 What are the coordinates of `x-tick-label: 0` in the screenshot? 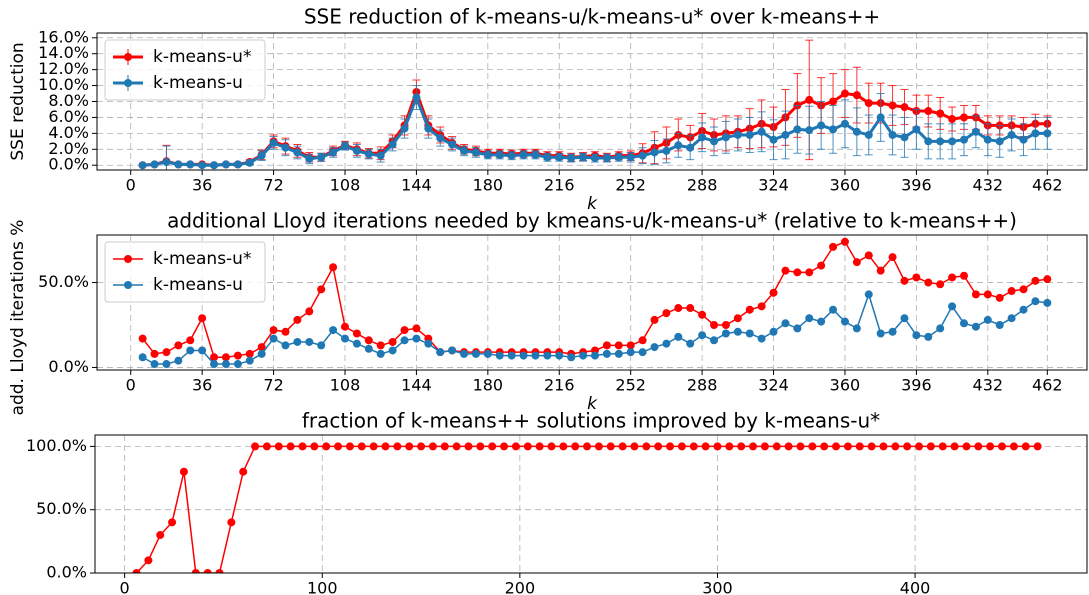 It's located at (125, 587).